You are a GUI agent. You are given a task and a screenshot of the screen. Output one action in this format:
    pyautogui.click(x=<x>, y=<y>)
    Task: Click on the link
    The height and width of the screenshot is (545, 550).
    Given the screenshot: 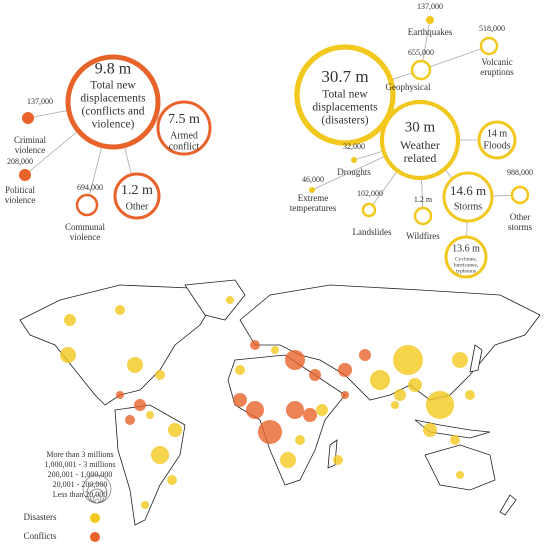 What is the action you would take?
    pyautogui.click(x=455, y=58)
    